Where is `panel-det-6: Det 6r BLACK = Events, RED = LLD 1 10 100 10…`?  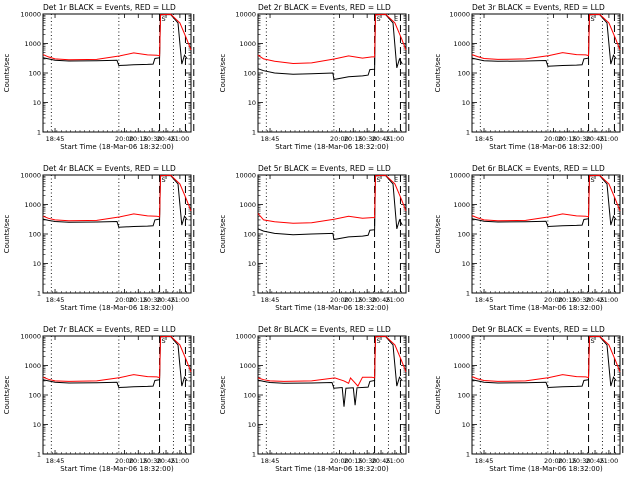
panel-det-6: Det 6r BLACK = Events, RED = LLD 1 10 100 10… is located at coordinates (529, 238).